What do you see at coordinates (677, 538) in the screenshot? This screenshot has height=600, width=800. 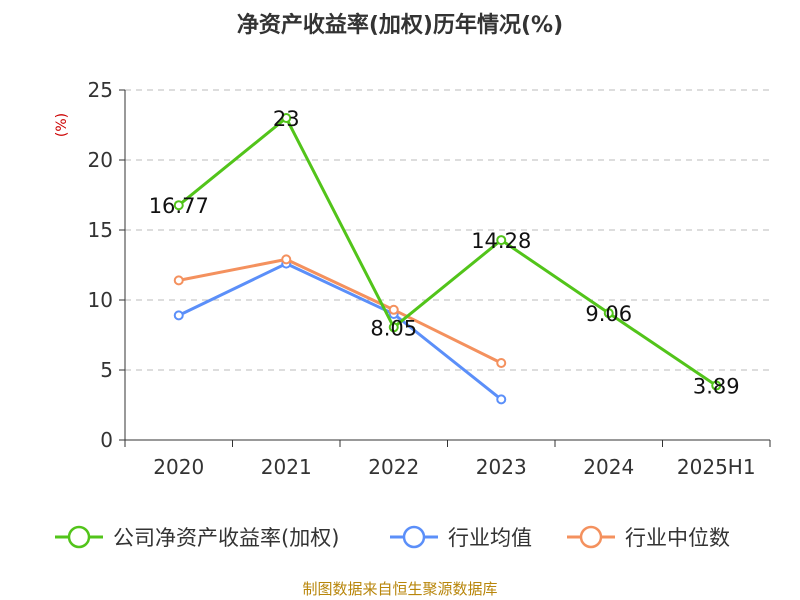 I see `legend-label: 行业中位数` at bounding box center [677, 538].